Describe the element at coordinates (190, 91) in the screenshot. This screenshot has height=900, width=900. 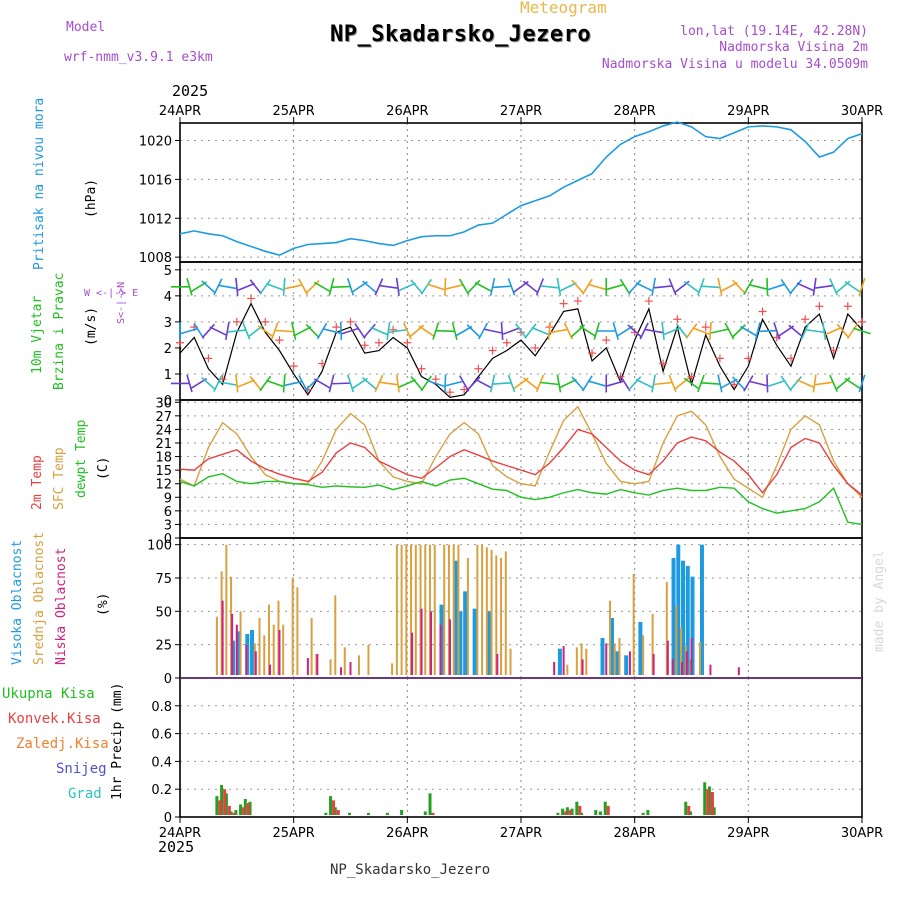
I see `year-label-top: 2025` at that location.